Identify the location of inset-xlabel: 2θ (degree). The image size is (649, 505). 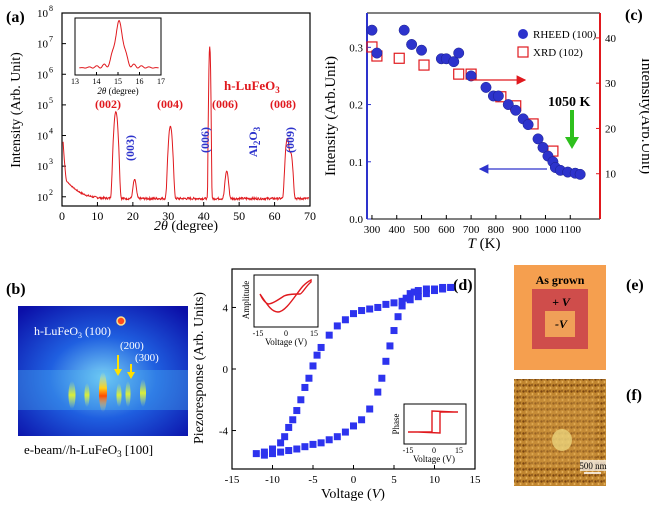
(117, 91).